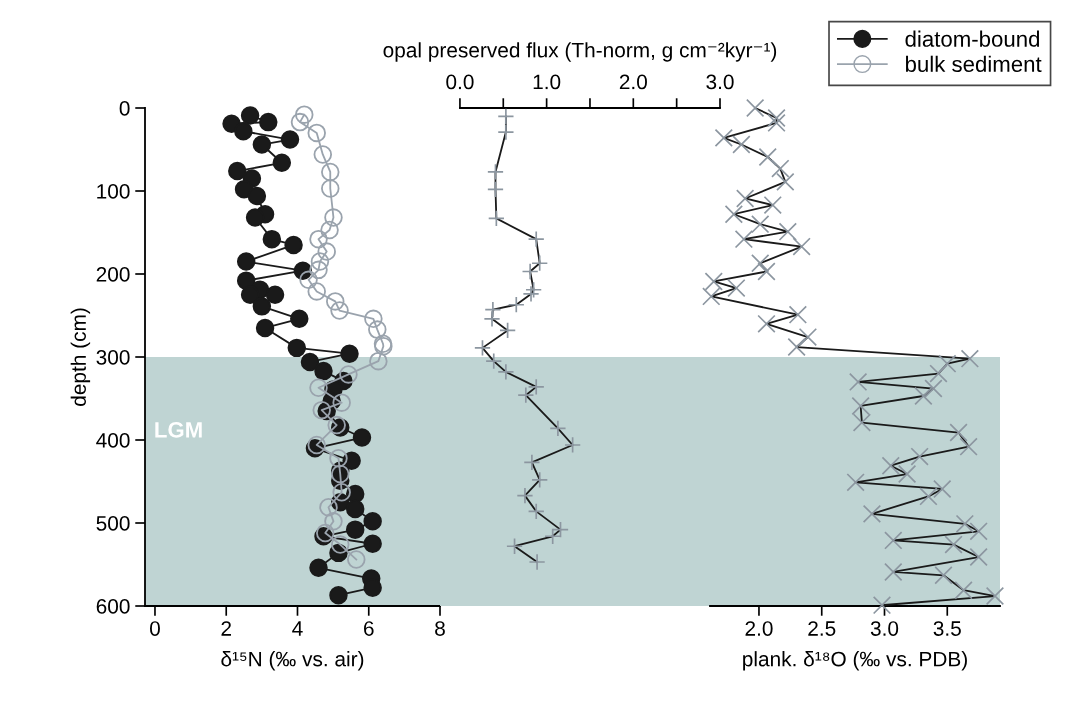 The image size is (1067, 703). What do you see at coordinates (297, 628) in the screenshot?
I see `x-tick-label: 4` at bounding box center [297, 628].